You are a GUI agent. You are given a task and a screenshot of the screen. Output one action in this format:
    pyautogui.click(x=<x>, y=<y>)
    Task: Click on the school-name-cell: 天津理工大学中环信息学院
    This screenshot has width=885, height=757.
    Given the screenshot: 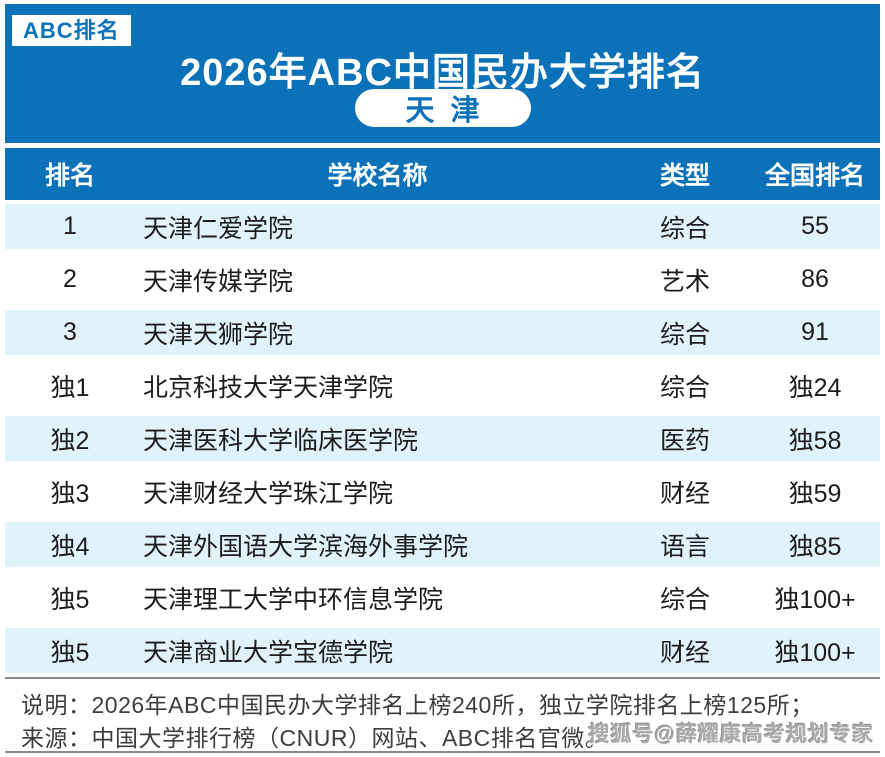 What is the action you would take?
    pyautogui.click(x=293, y=599)
    